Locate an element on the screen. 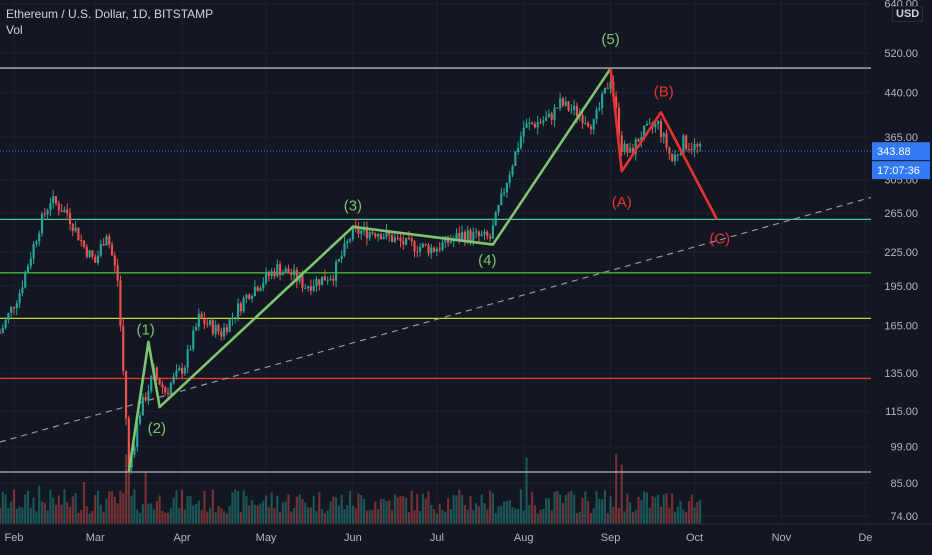 The width and height of the screenshot is (932, 555). x-tick-label: Apr is located at coordinates (181, 538).